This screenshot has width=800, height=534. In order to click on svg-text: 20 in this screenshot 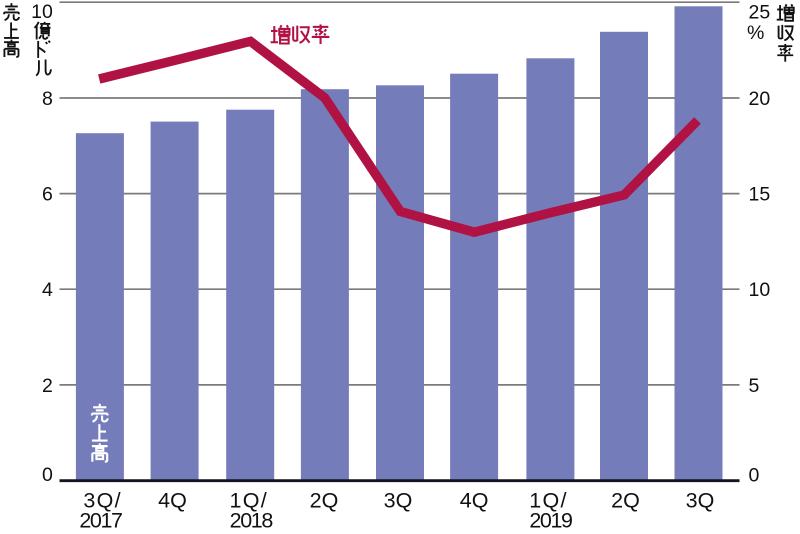, I will do `click(760, 99)`.